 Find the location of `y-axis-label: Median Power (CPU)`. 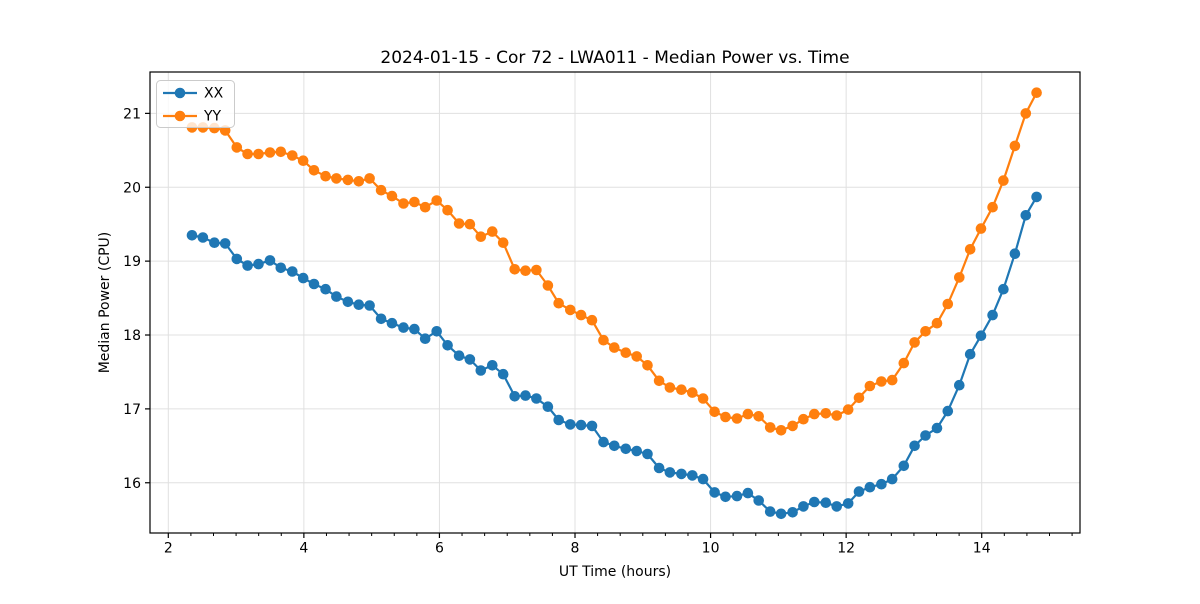

y-axis-label: Median Power (CPU) is located at coordinates (105, 303).